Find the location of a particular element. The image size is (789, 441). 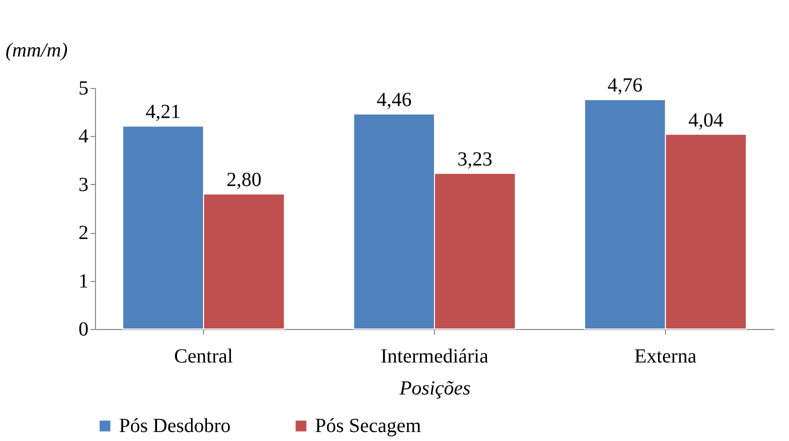

x-tick-label: Intermediária is located at coordinates (434, 357).